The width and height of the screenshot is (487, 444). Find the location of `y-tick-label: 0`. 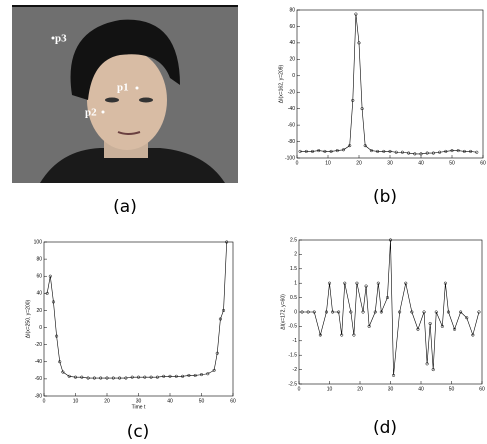

y-tick-label: 0 is located at coordinates (293, 76).